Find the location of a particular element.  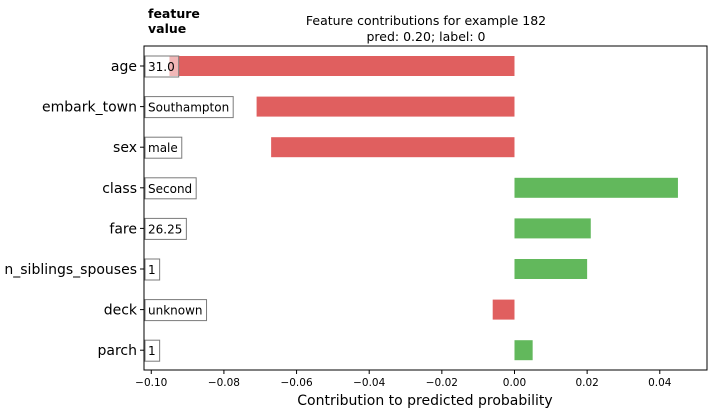

value-column-header: feature value is located at coordinates (174, 21).